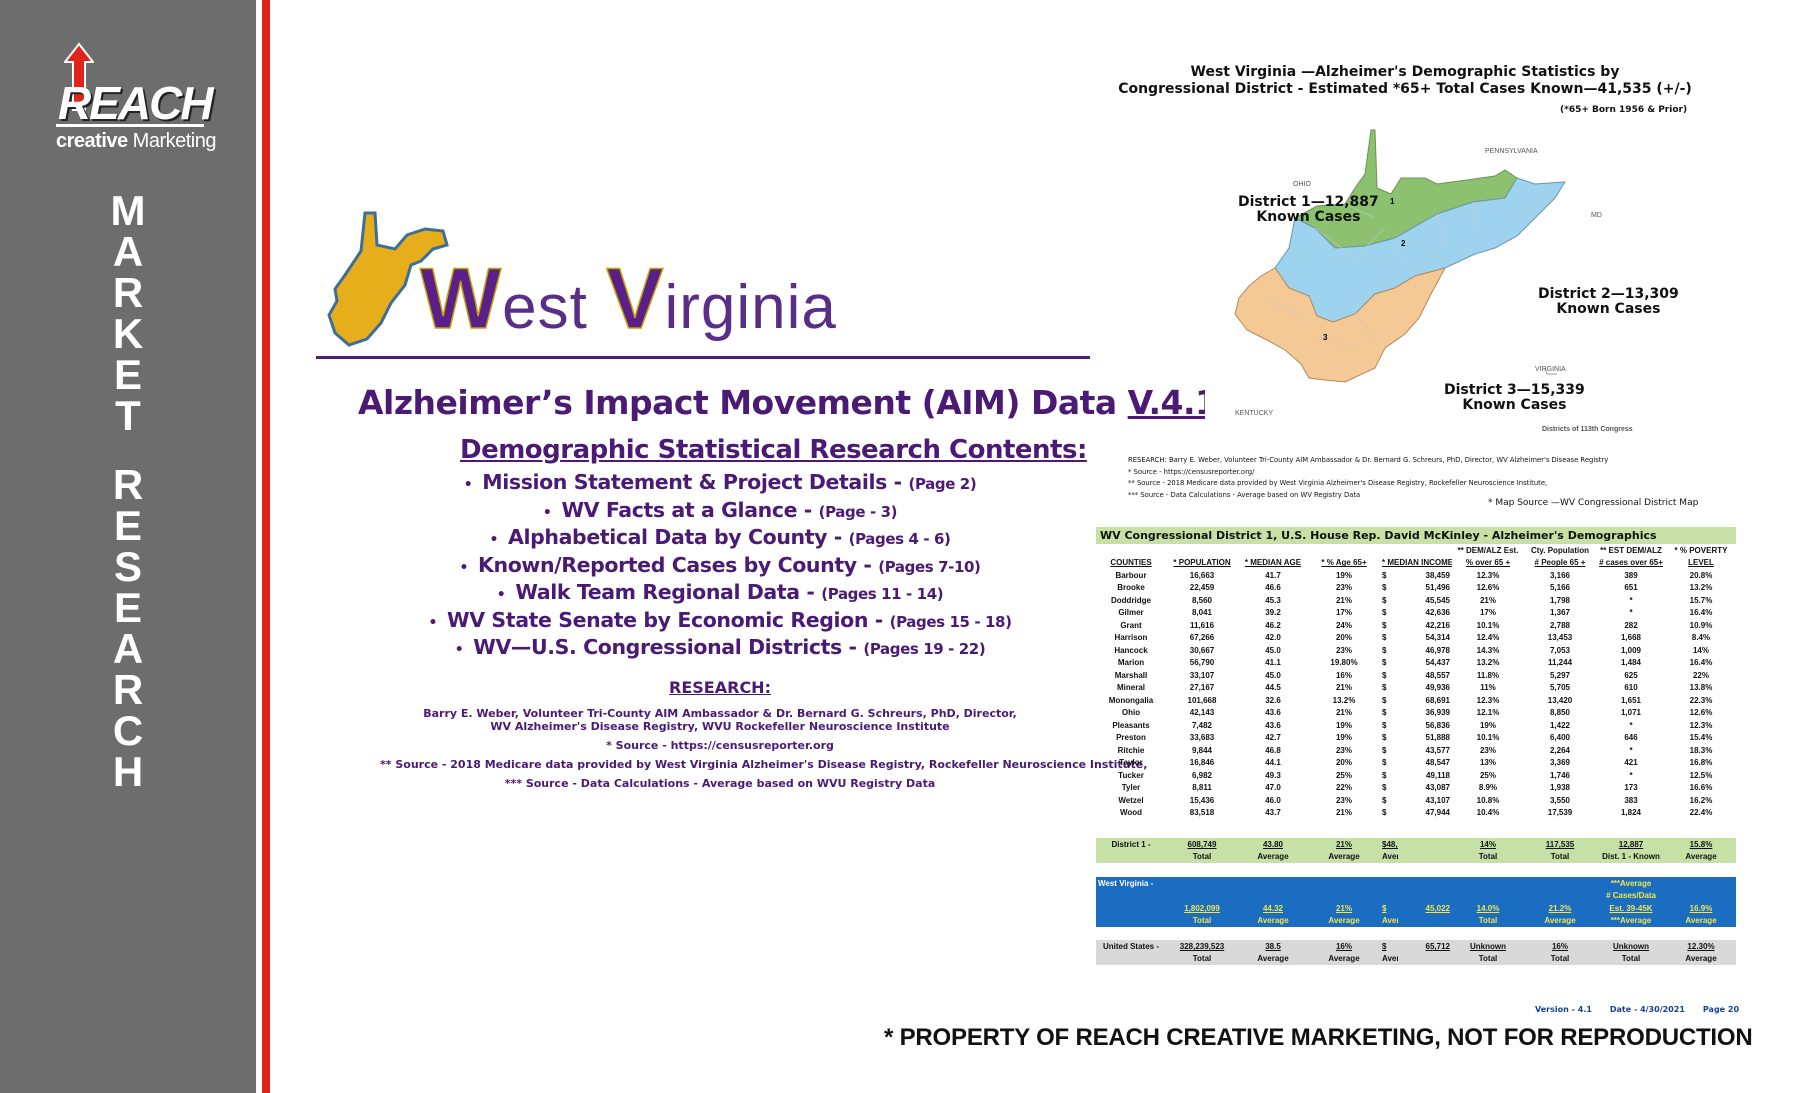 The height and width of the screenshot is (1093, 1800). Describe the element at coordinates (1560, 800) in the screenshot. I see `table-cell: 3,550` at that location.